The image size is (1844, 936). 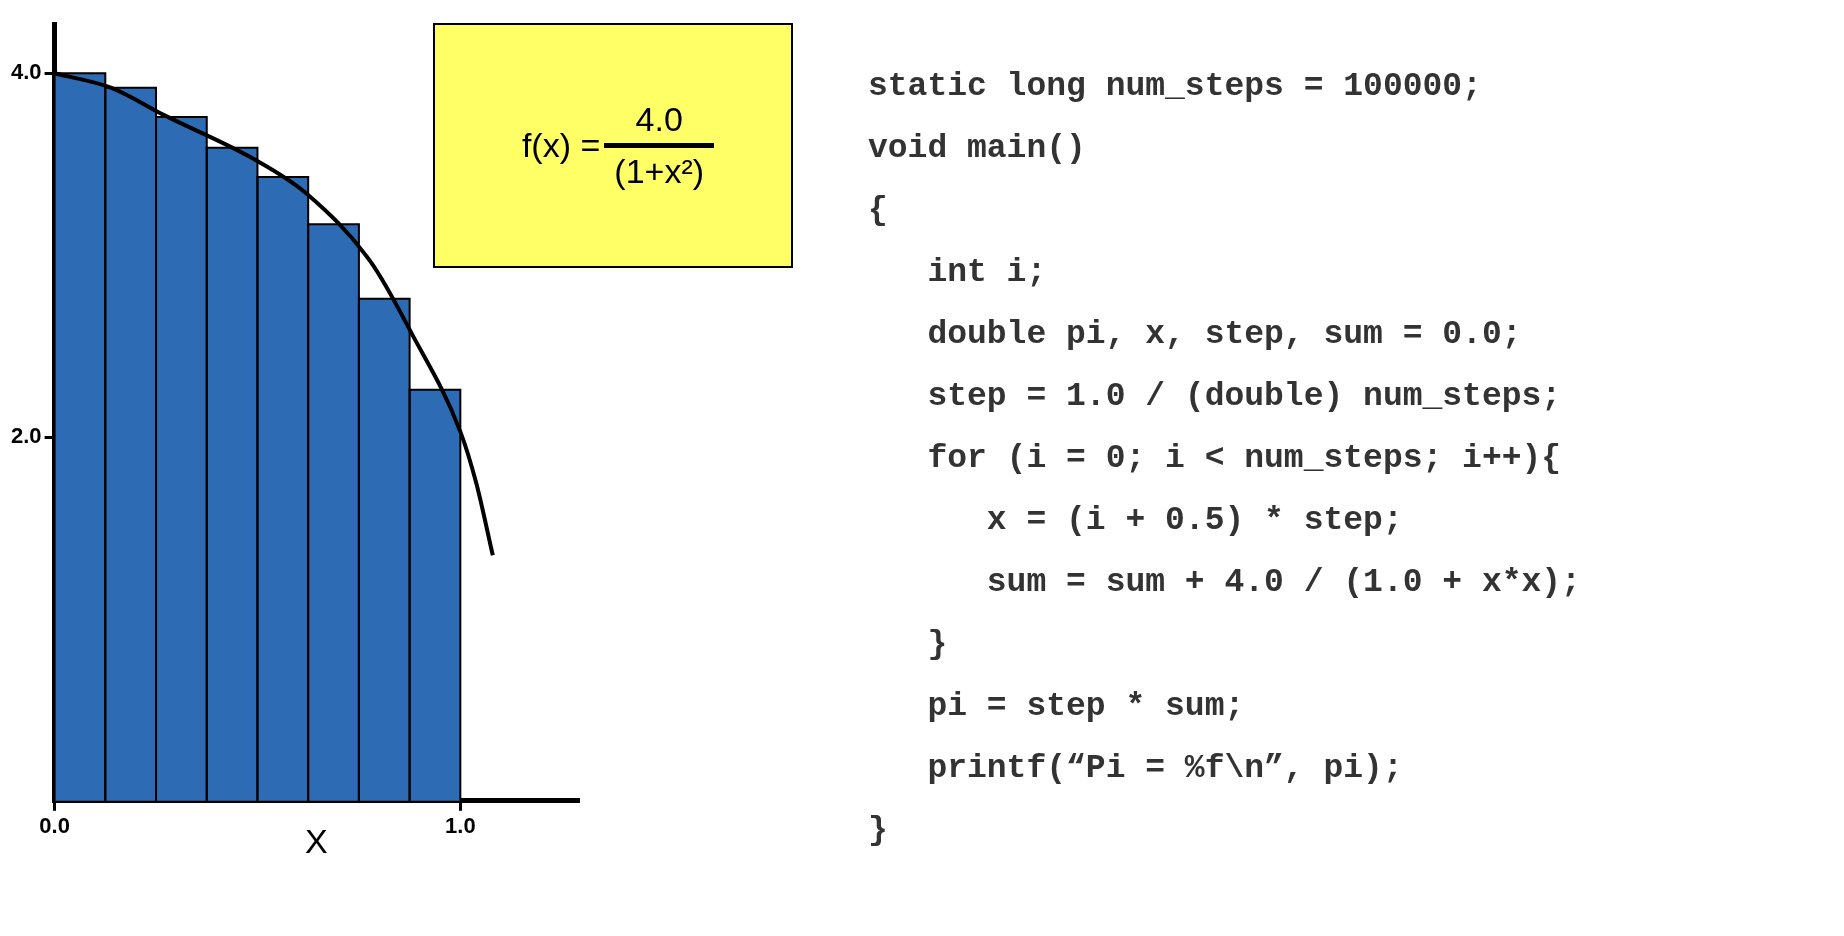 I want to click on text: void main(), so click(x=977, y=149).